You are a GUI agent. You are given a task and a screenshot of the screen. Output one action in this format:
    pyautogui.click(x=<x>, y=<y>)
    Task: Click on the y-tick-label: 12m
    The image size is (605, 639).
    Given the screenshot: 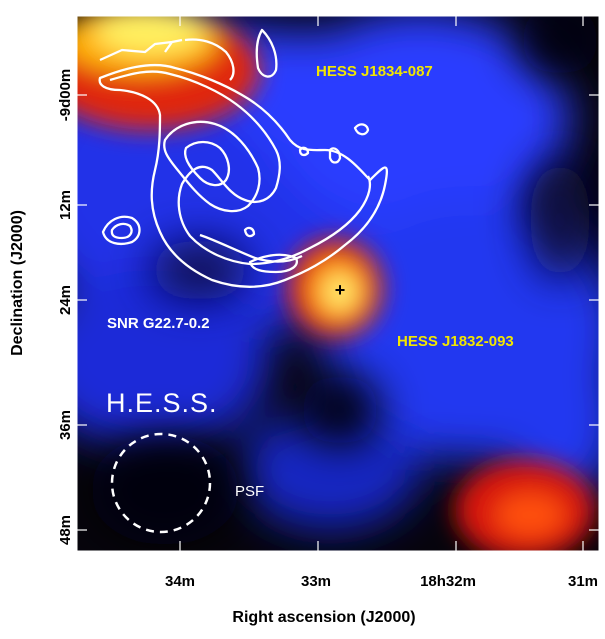 What is the action you would take?
    pyautogui.click(x=65, y=205)
    